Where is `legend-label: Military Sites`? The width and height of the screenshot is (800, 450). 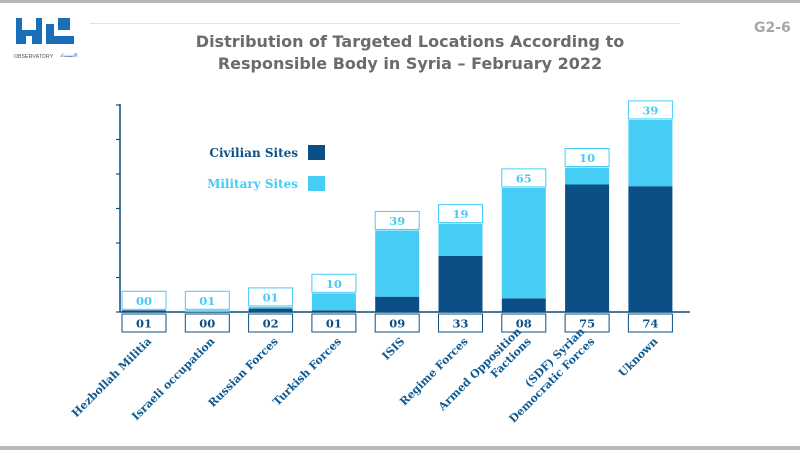
legend-label: Military Sites is located at coordinates (252, 184).